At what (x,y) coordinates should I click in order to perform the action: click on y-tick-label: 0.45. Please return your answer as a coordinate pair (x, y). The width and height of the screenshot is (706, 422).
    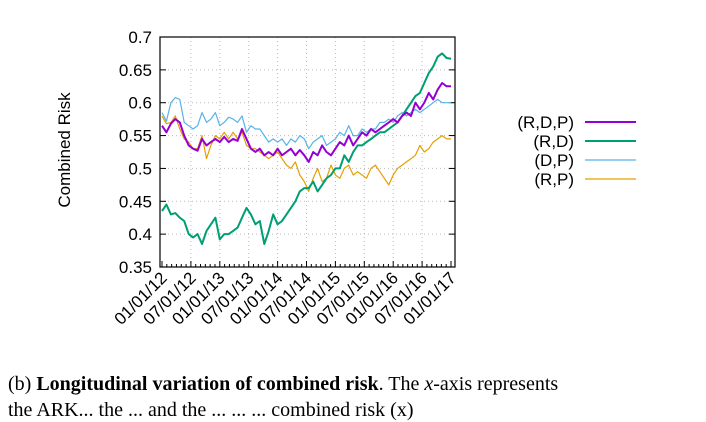
    Looking at the image, I should click on (135, 201).